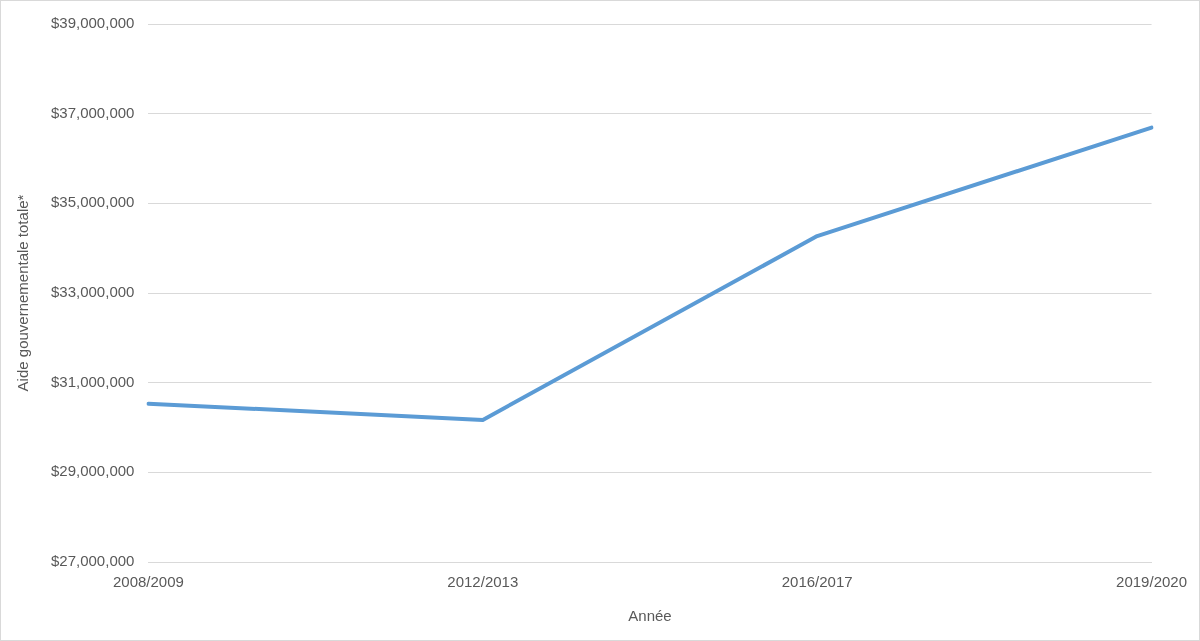  Describe the element at coordinates (92, 202) in the screenshot. I see `y-tick-label: $35,000,000` at that location.